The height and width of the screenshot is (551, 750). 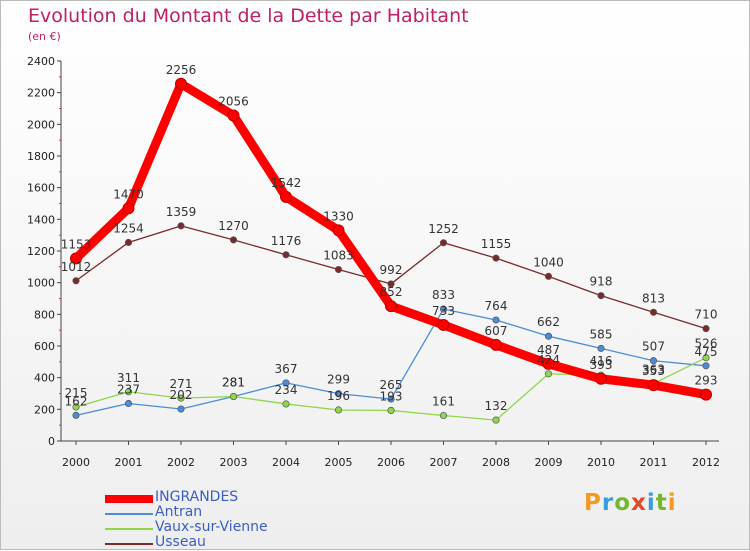 I want to click on data-label: 2256, so click(x=181, y=70).